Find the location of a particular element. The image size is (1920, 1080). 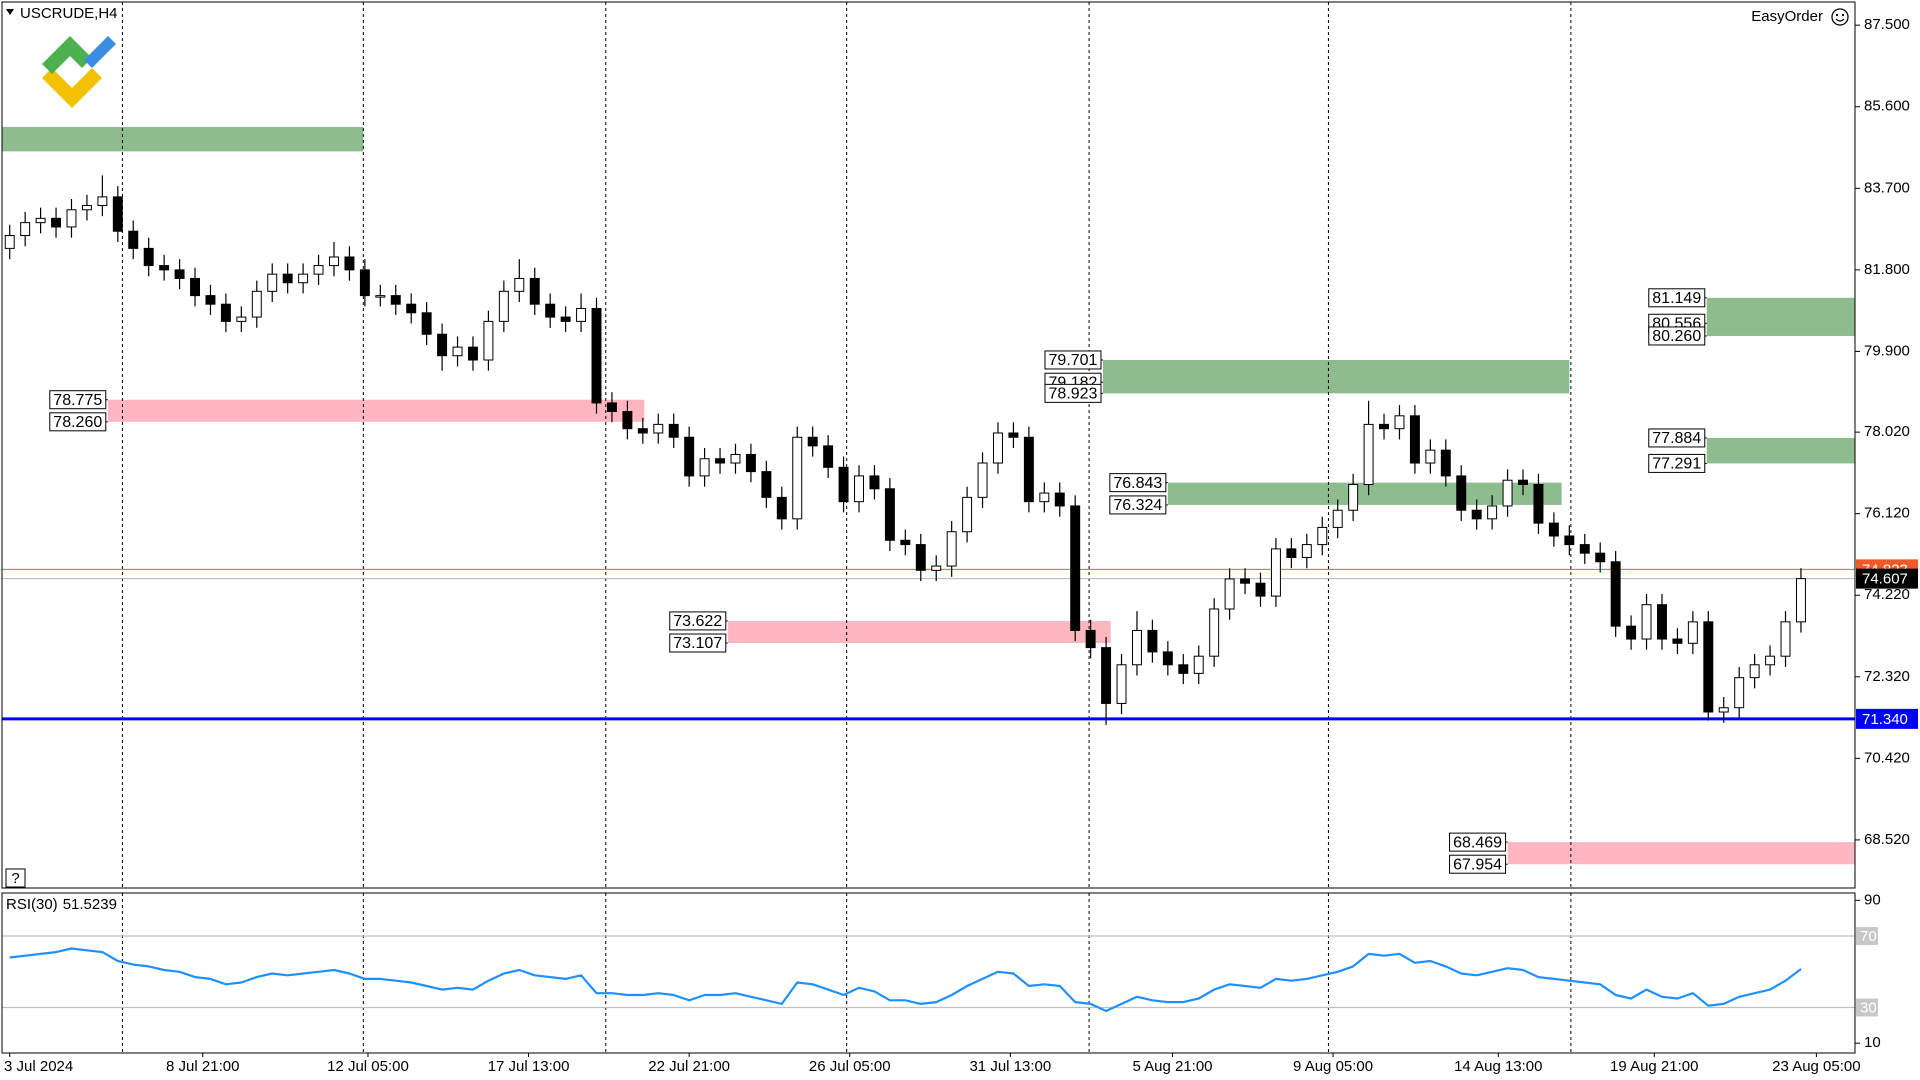

zone-label: 76.843 is located at coordinates (1137, 483).